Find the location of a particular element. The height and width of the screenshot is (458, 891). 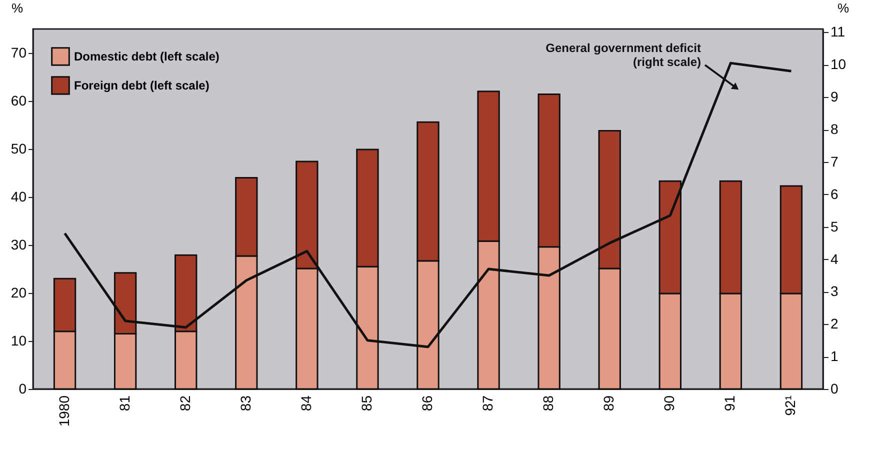

x-tick-label: 91 is located at coordinates (730, 403).